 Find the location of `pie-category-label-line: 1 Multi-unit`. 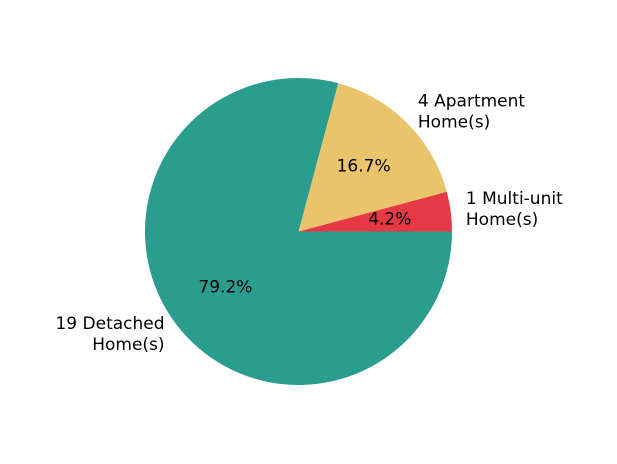

pie-category-label-line: 1 Multi-unit is located at coordinates (514, 199).